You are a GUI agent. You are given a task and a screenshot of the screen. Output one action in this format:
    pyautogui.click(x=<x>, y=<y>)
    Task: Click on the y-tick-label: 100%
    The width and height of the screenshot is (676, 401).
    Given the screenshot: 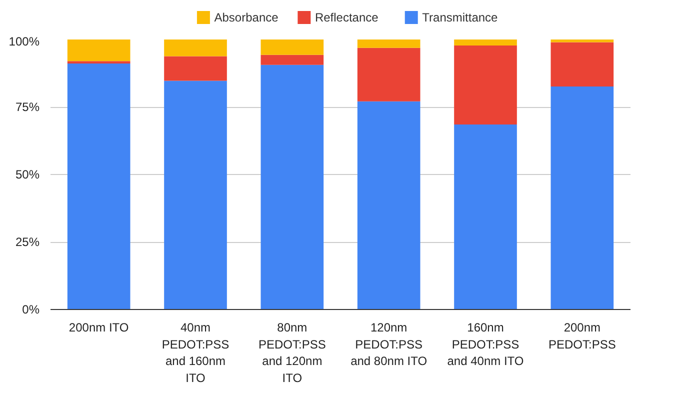 What is the action you would take?
    pyautogui.click(x=24, y=41)
    